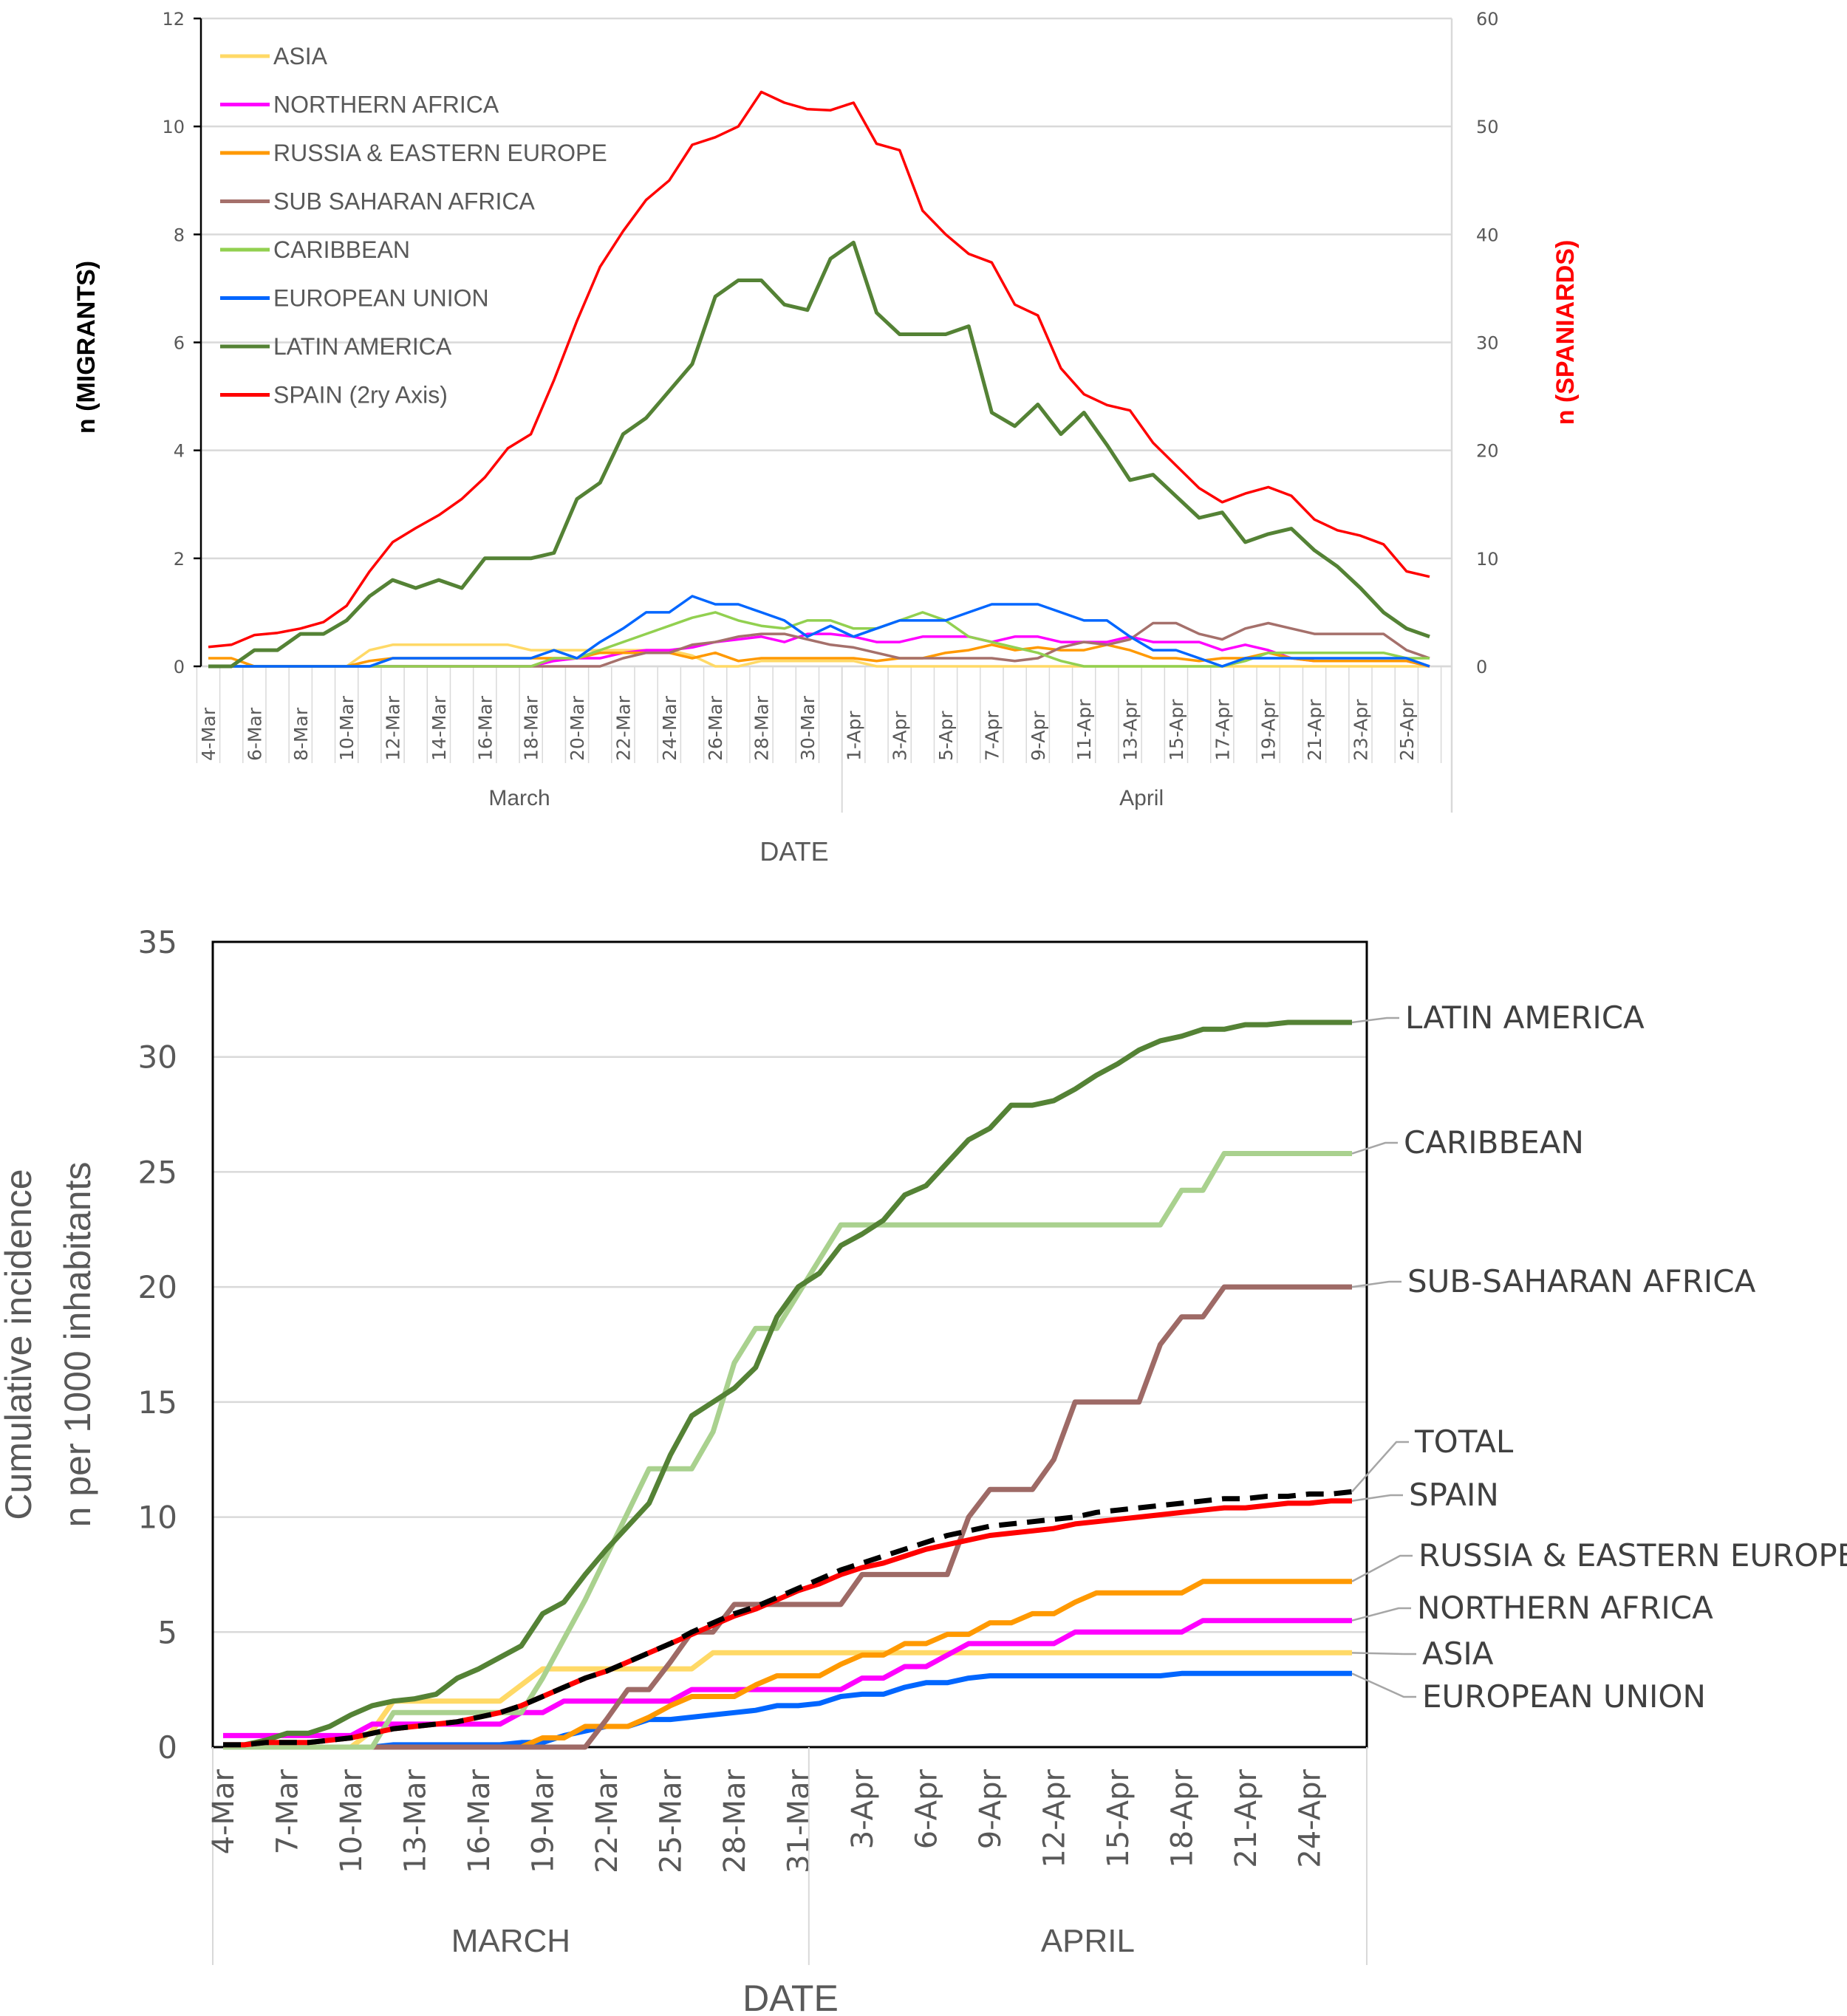 The width and height of the screenshot is (1847, 2016). Describe the element at coordinates (991, 1809) in the screenshot. I see `bottom-x-tick-label: 9-Apr` at that location.